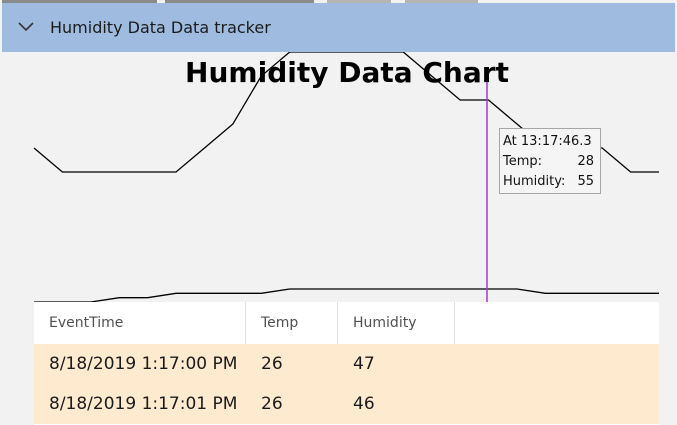  What do you see at coordinates (550, 161) in the screenshot?
I see `chart-tooltip: At 13:17:46.3 Temp: 28 Humidity: 55` at bounding box center [550, 161].